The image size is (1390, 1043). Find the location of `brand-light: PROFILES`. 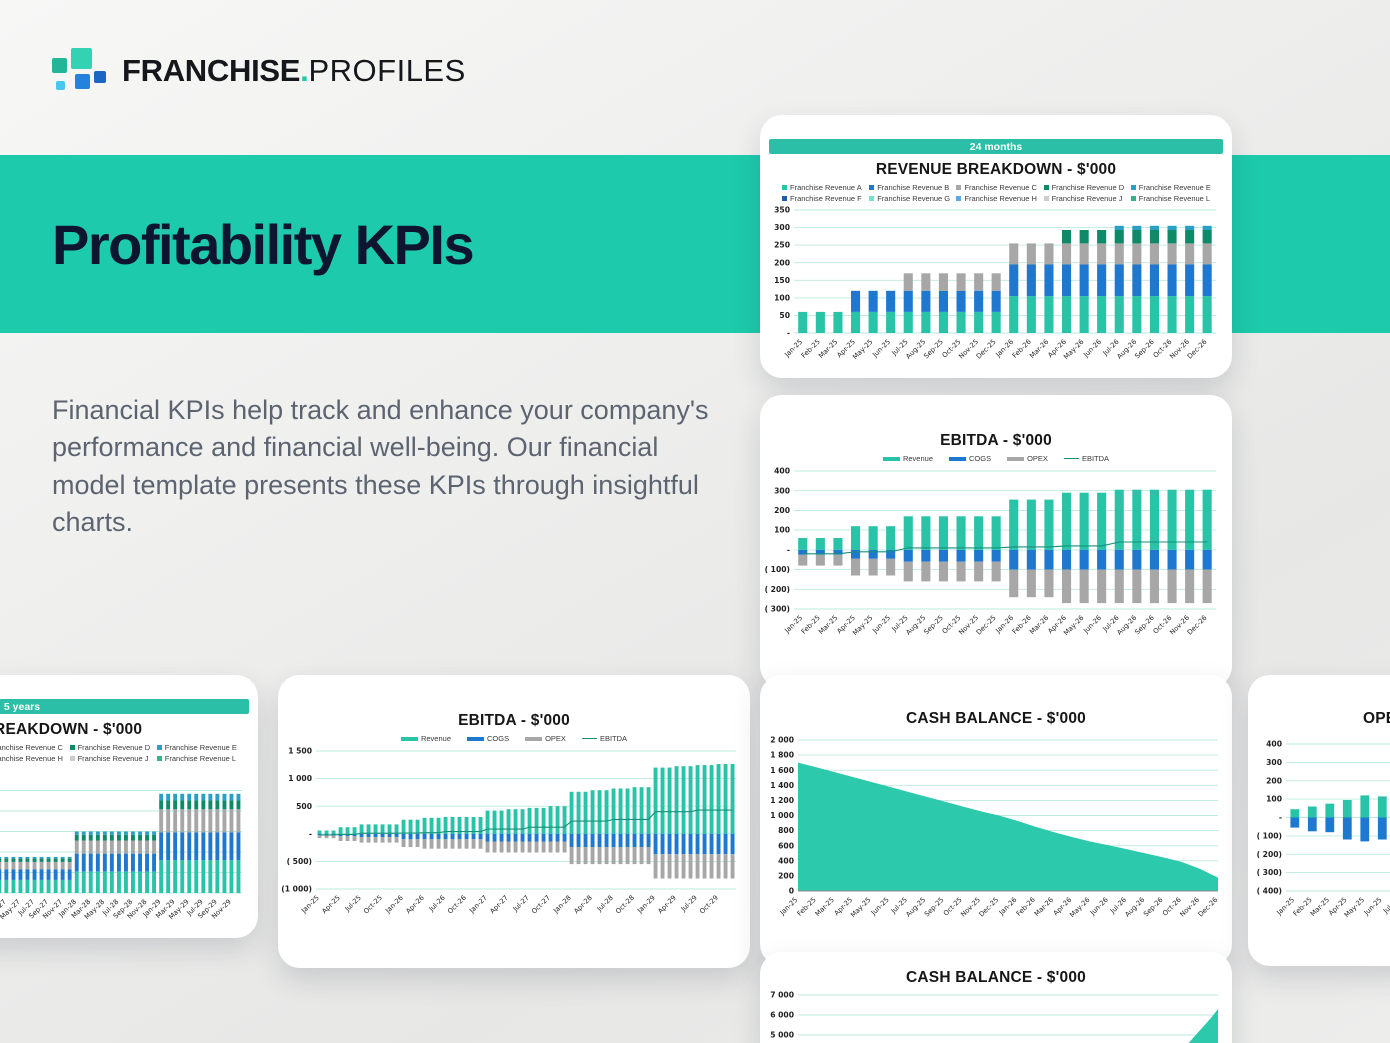

brand-light: PROFILES is located at coordinates (387, 70).